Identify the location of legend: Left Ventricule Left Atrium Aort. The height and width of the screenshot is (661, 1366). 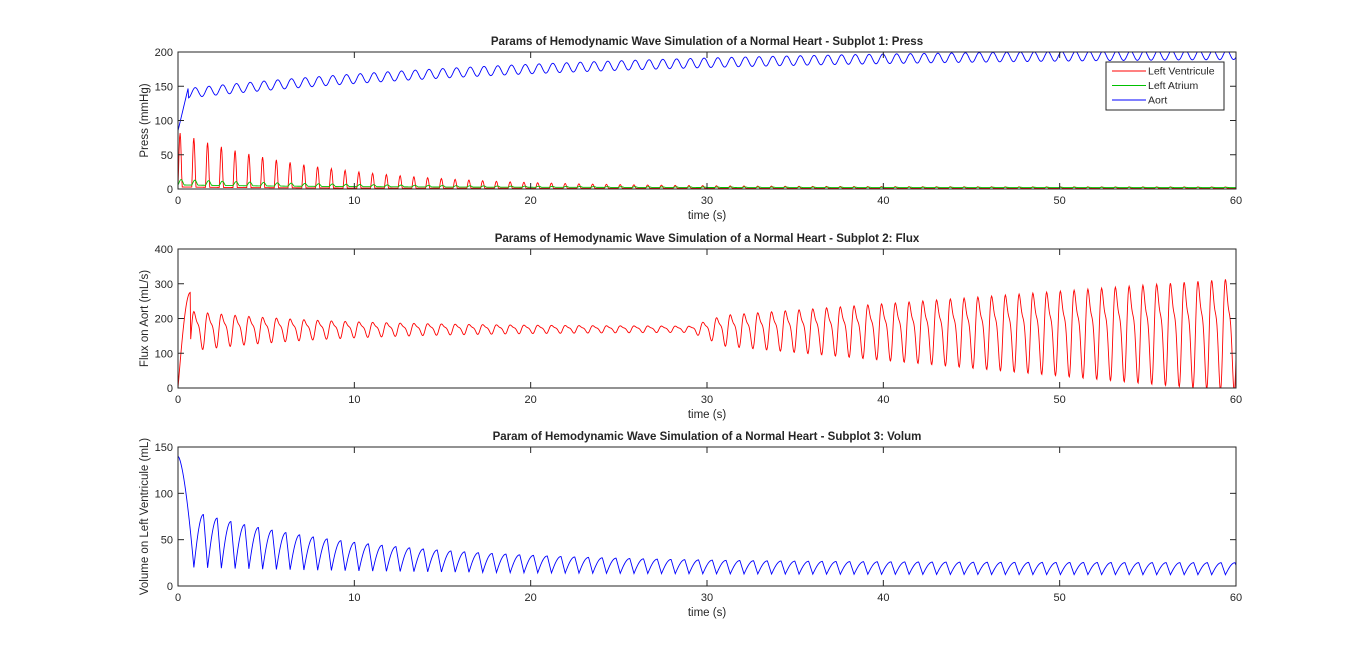
(1165, 86).